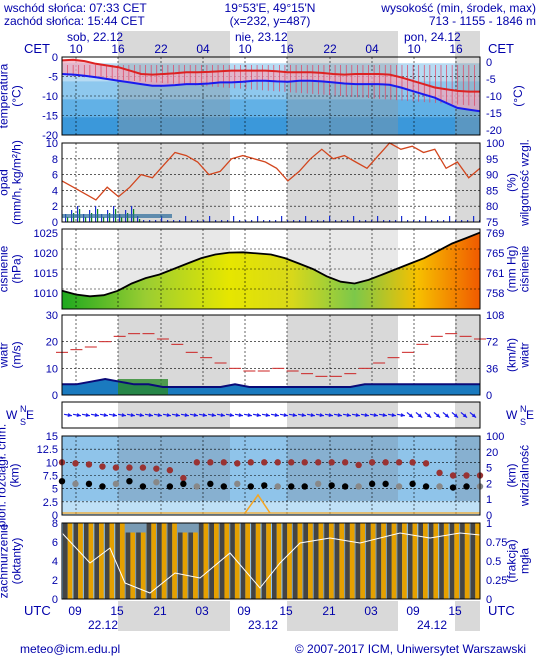  I want to click on y2-tick-label: 85, so click(492, 191).